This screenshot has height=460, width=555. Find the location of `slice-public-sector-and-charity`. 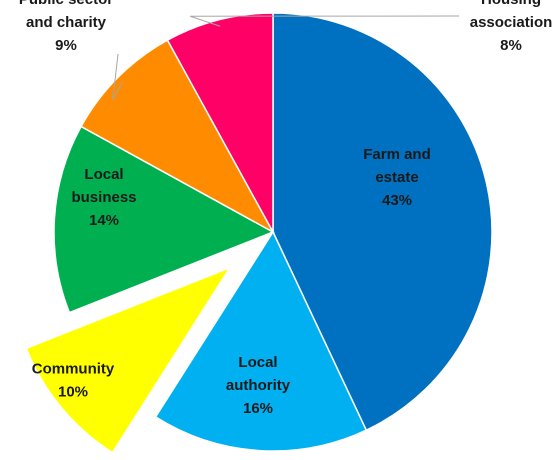

slice-public-sector-and-charity is located at coordinates (177, 136).